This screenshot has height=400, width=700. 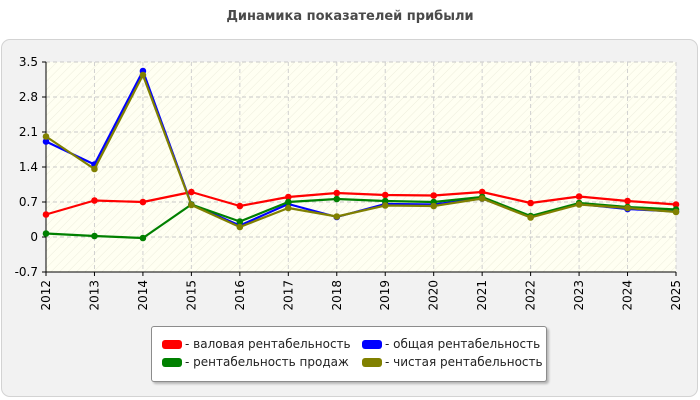 What do you see at coordinates (94, 295) in the screenshot?
I see `x-tick-label: 2013` at bounding box center [94, 295].